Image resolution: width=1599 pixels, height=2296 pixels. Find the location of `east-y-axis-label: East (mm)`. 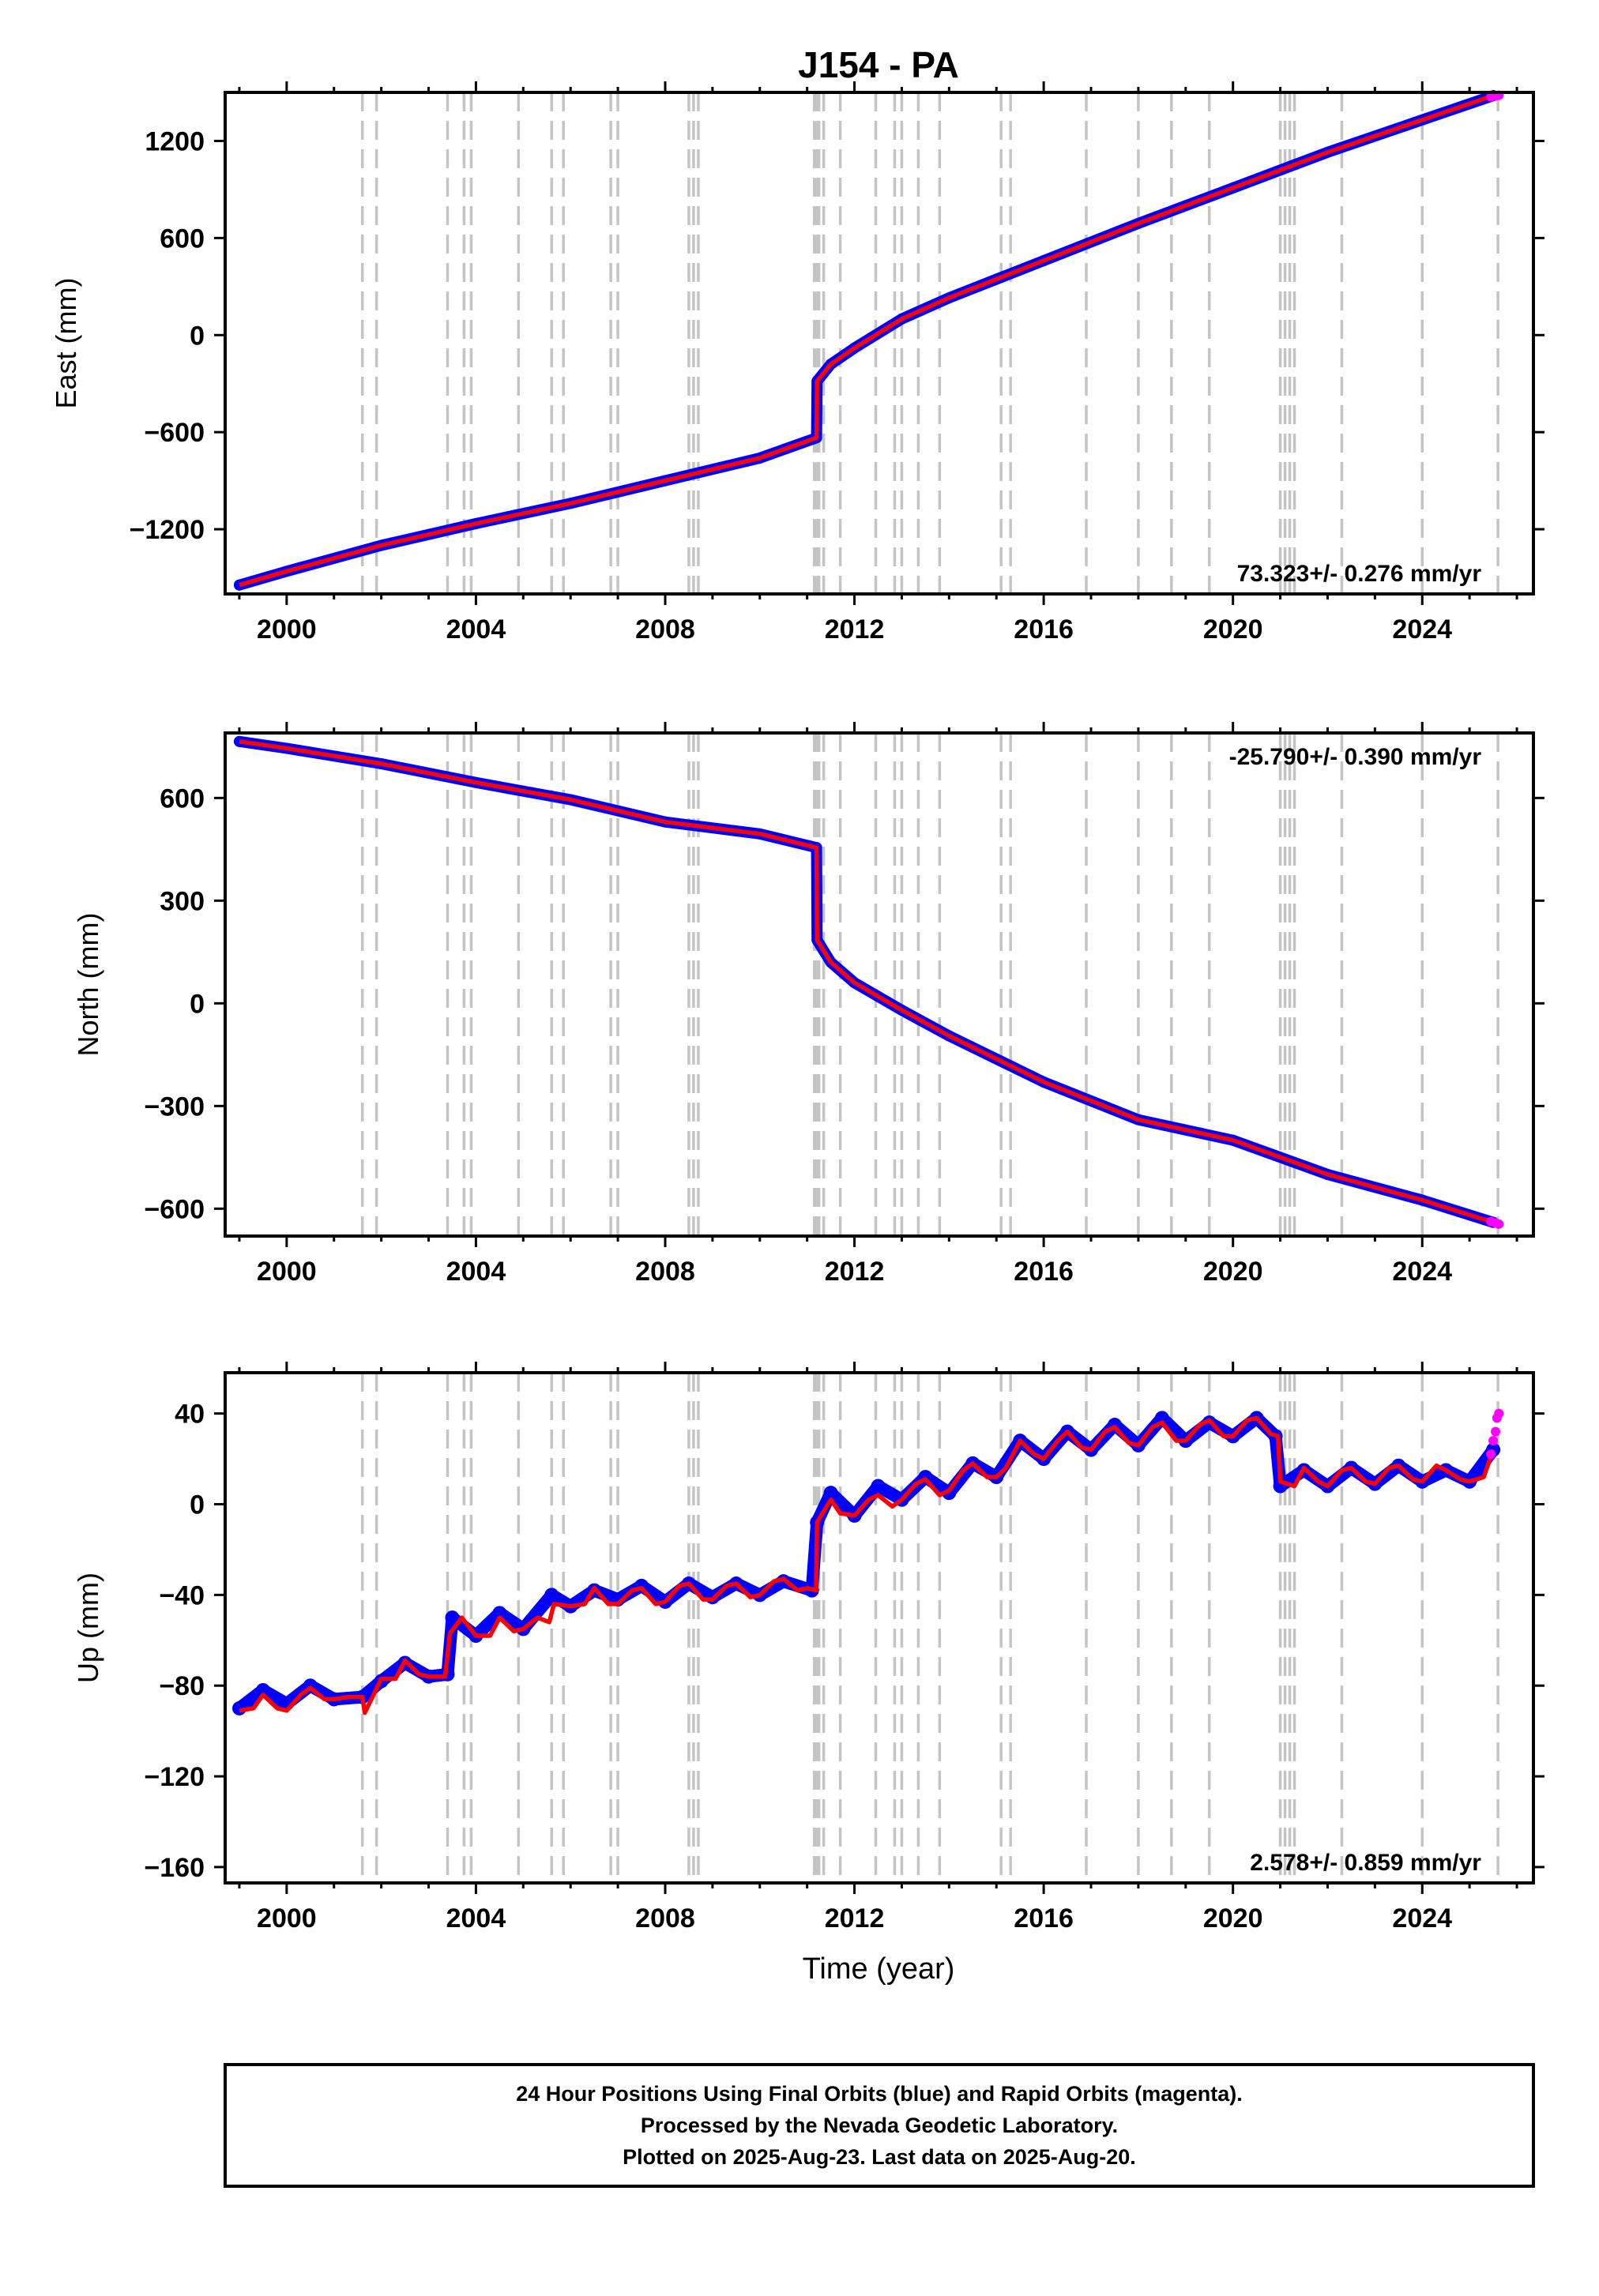

east-y-axis-label: East (mm) is located at coordinates (66, 344).